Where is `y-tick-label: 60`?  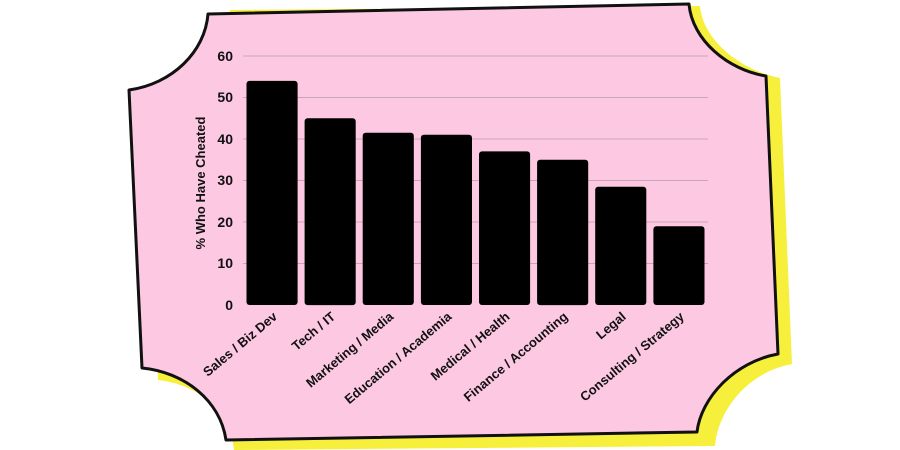 y-tick-label: 60 is located at coordinates (225, 56).